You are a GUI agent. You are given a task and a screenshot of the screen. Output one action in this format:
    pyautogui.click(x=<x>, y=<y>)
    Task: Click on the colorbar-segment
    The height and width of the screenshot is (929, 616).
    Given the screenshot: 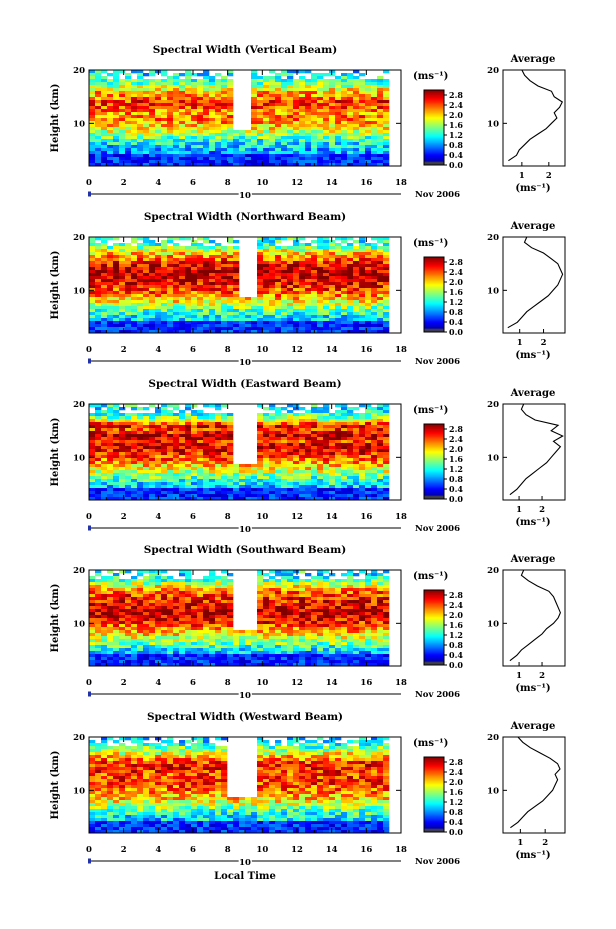 What is the action you would take?
    pyautogui.click(x=434, y=321)
    